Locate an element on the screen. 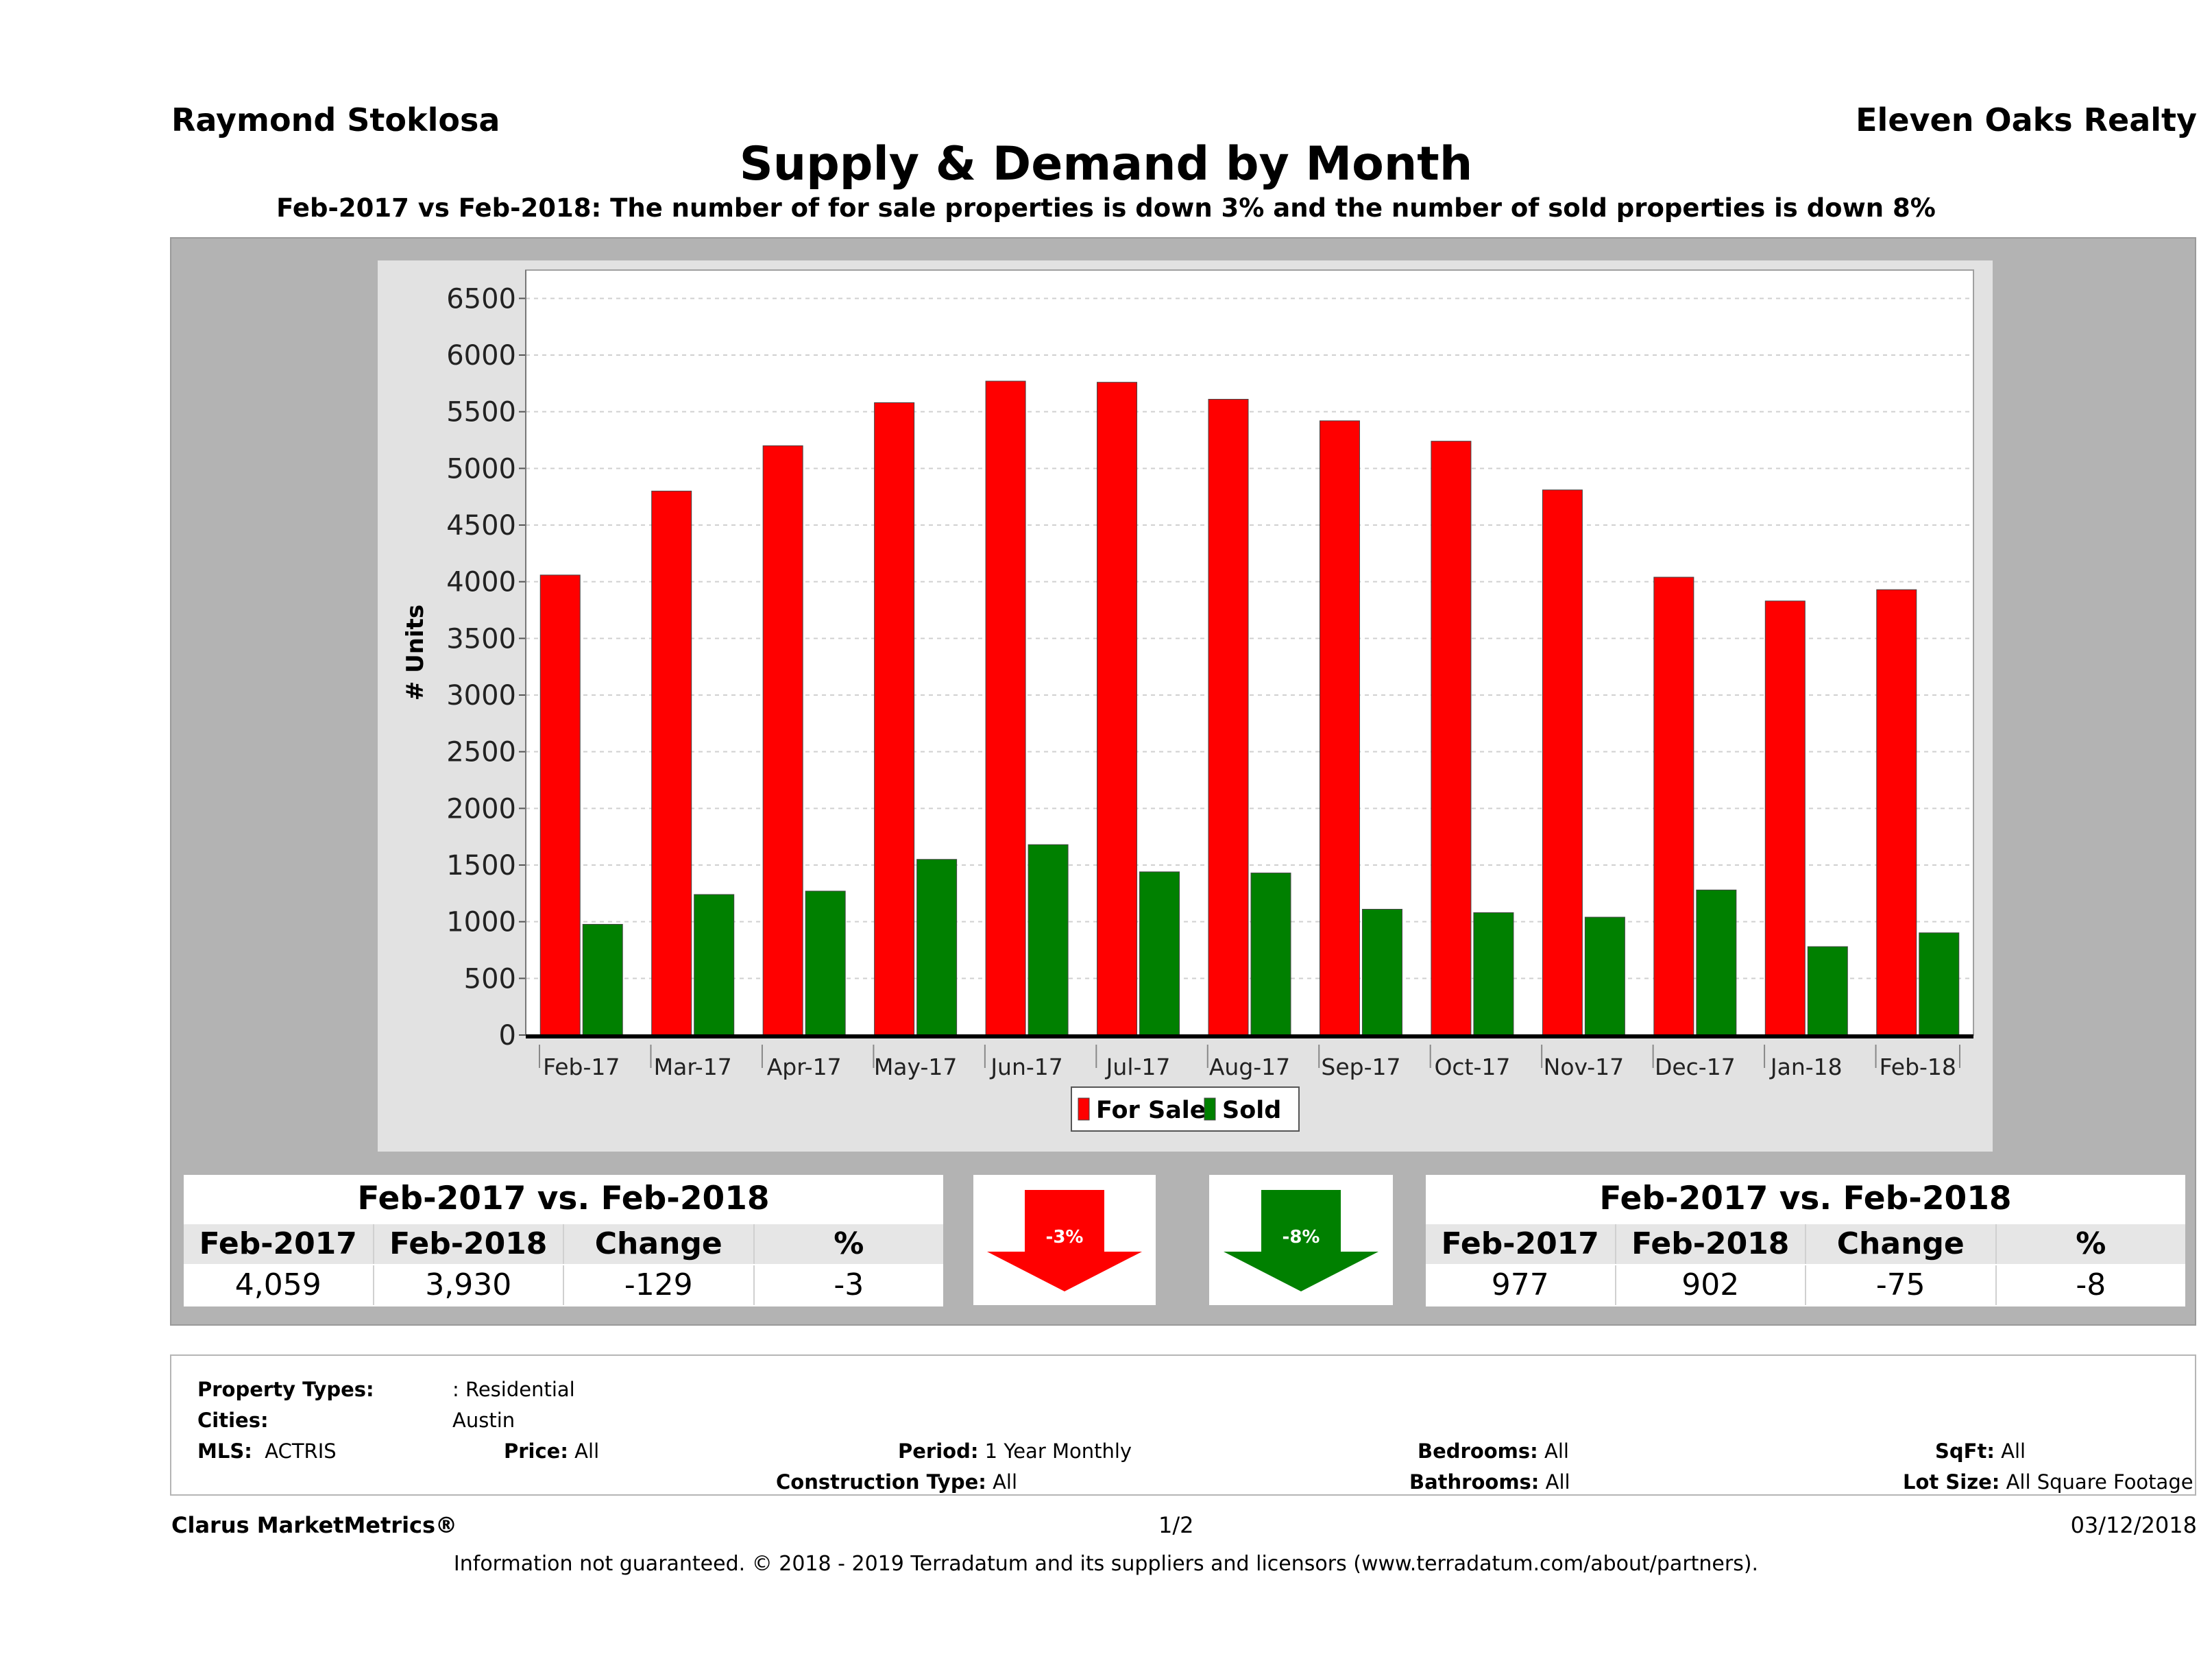 This screenshot has width=2212, height=1678. y-tick-label: 2500 is located at coordinates (481, 752).